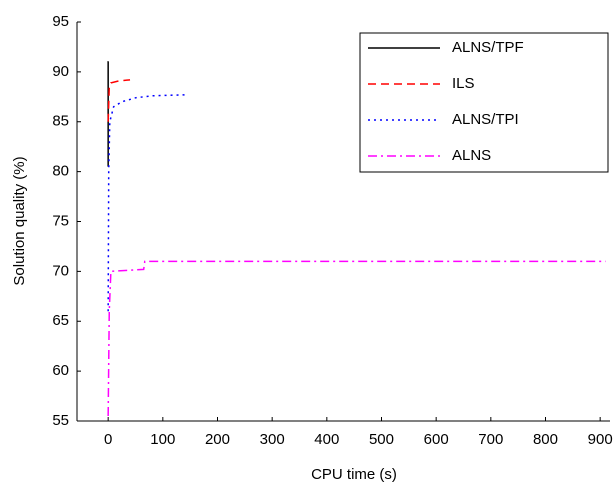 Image resolution: width=614 pixels, height=489 pixels. What do you see at coordinates (19, 220) in the screenshot?
I see `y-axis-label: Solution quality (%)` at bounding box center [19, 220].